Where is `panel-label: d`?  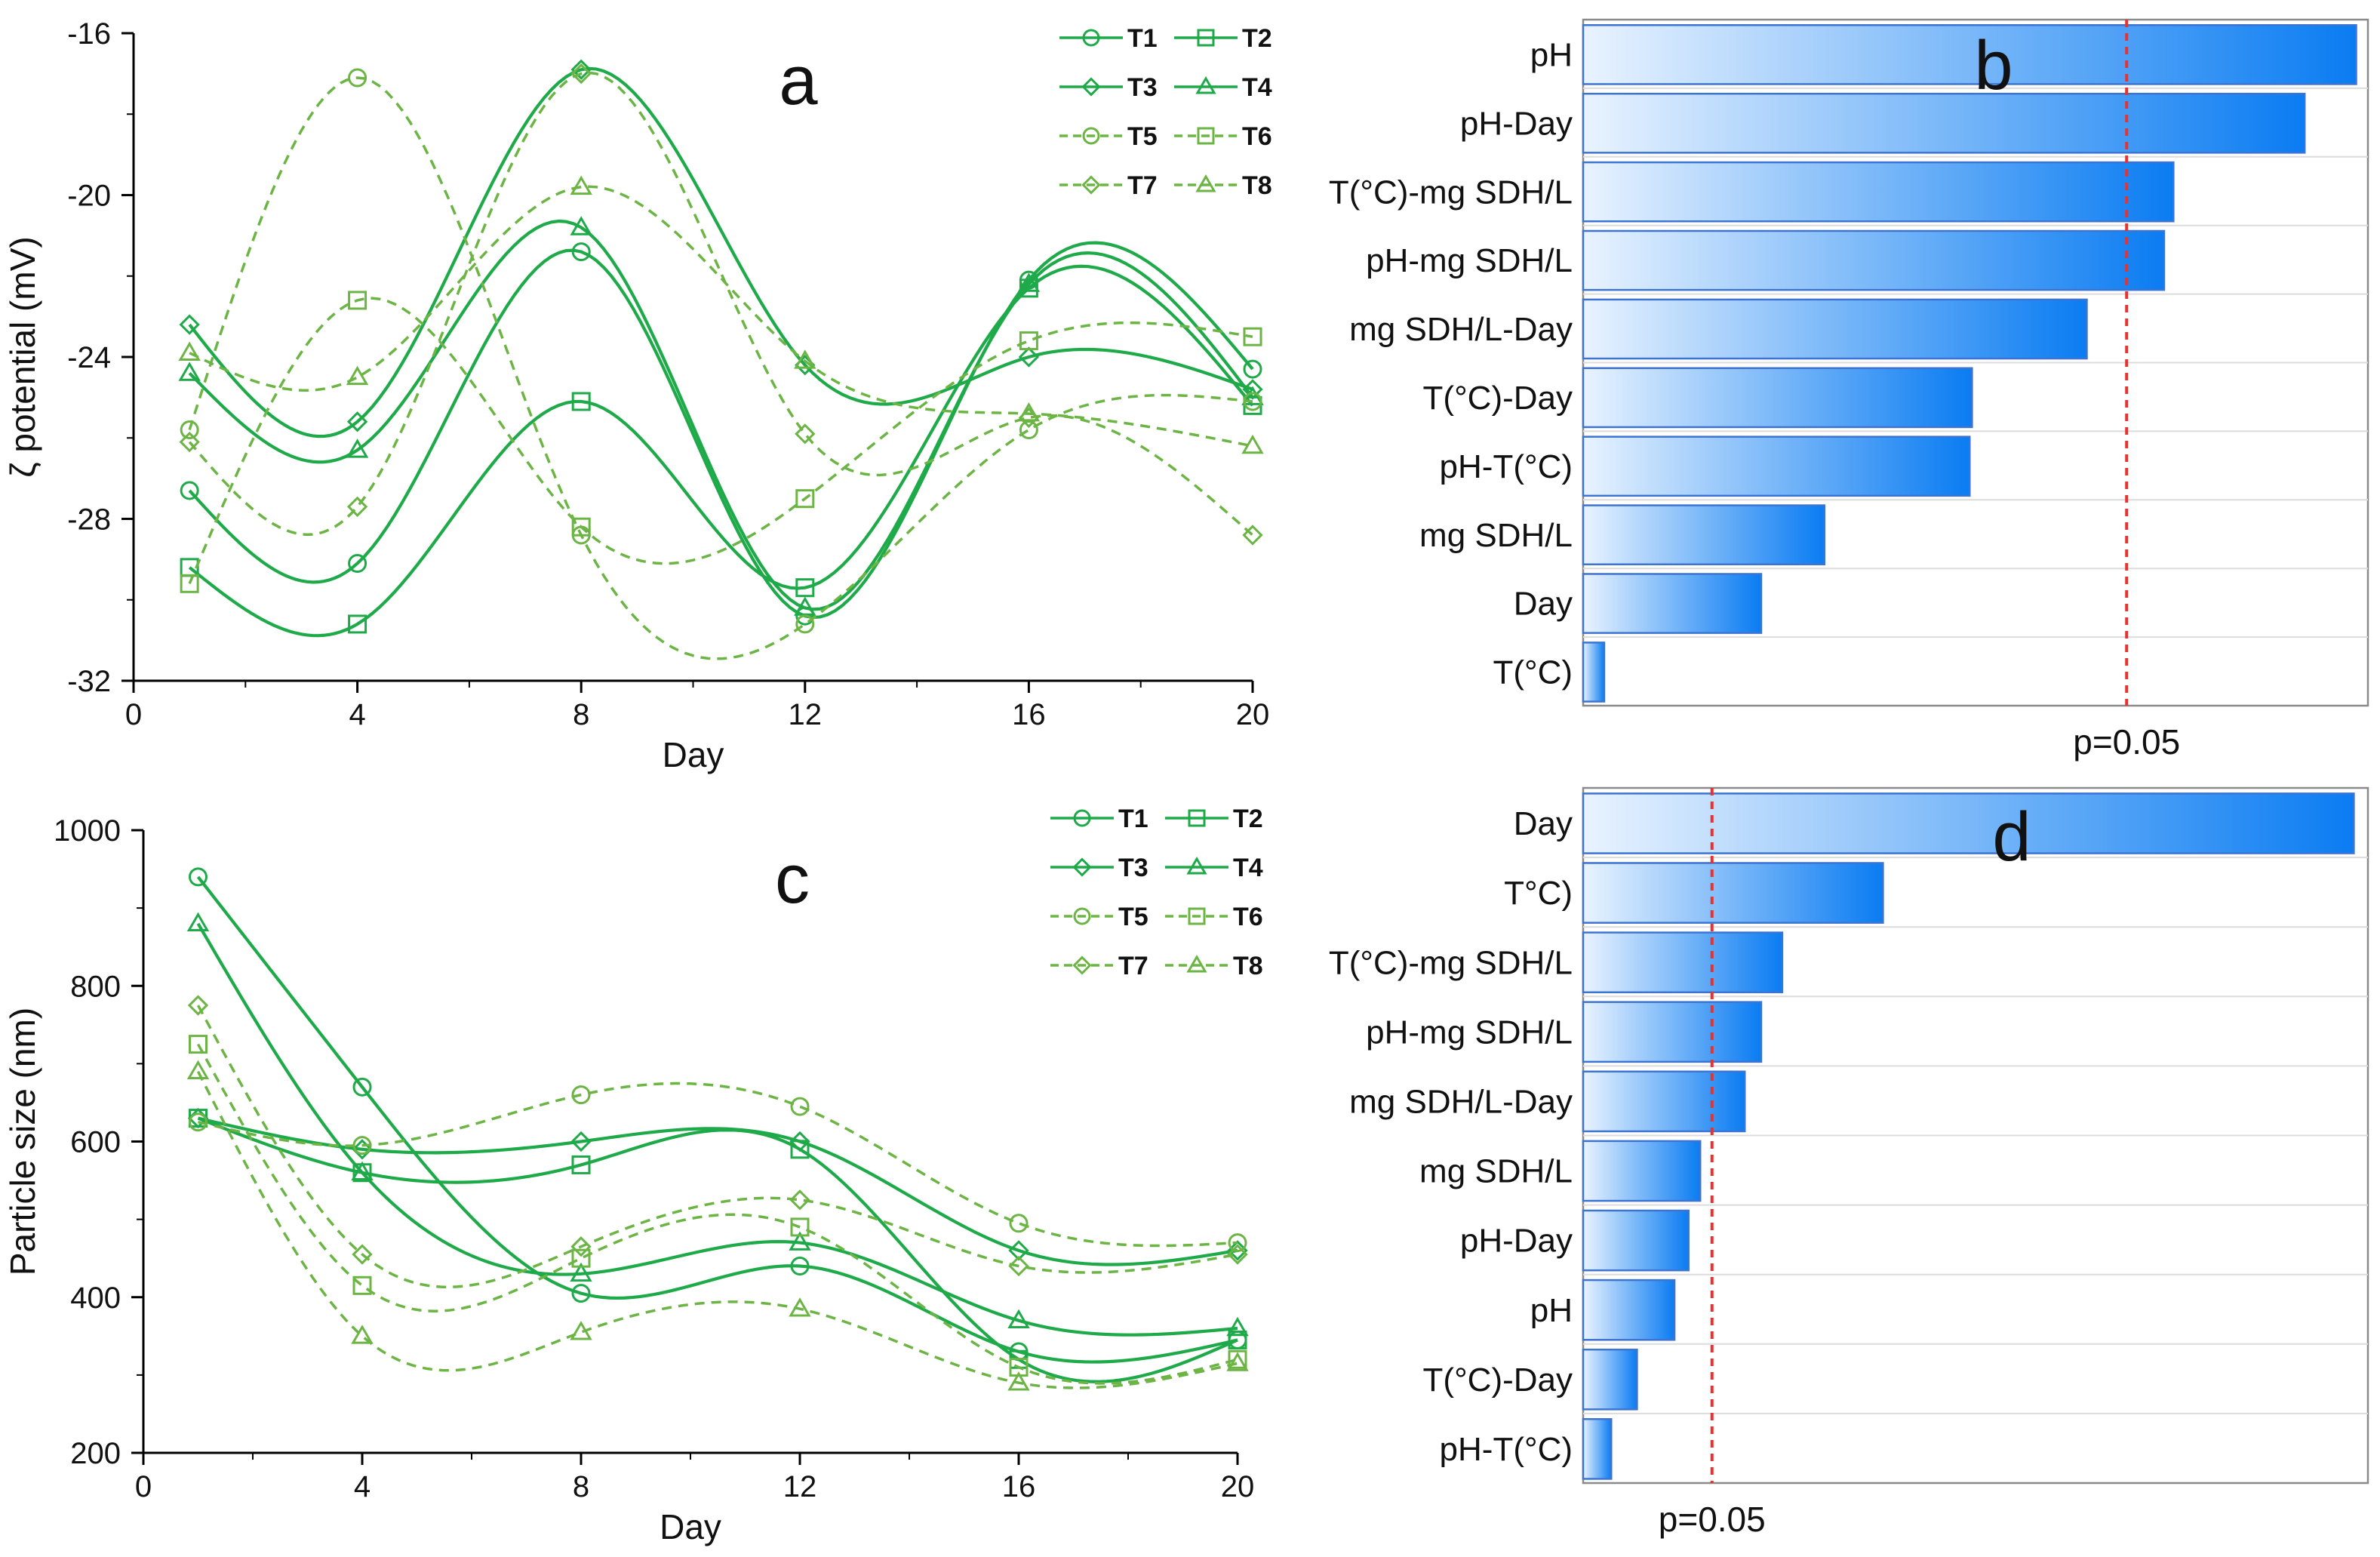 panel-label: d is located at coordinates (2011, 837).